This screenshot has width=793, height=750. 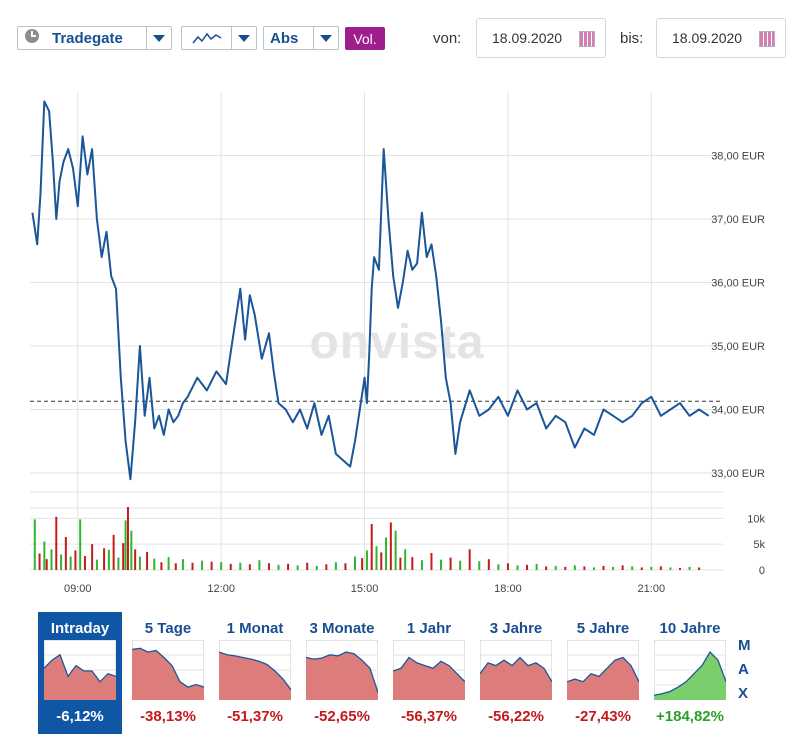 What do you see at coordinates (365, 38) in the screenshot?
I see `volume-toggle-button: Vol.` at bounding box center [365, 38].